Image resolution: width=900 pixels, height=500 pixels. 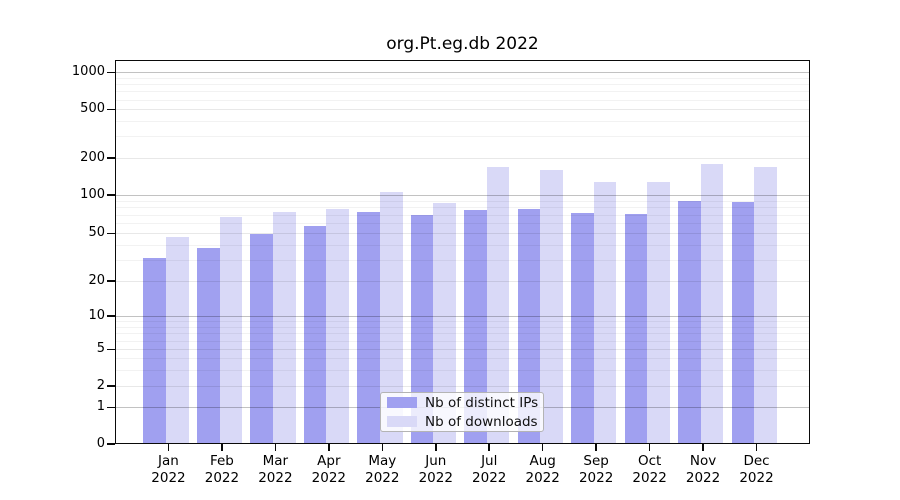 I want to click on bar-downloads-mar, so click(x=284, y=327).